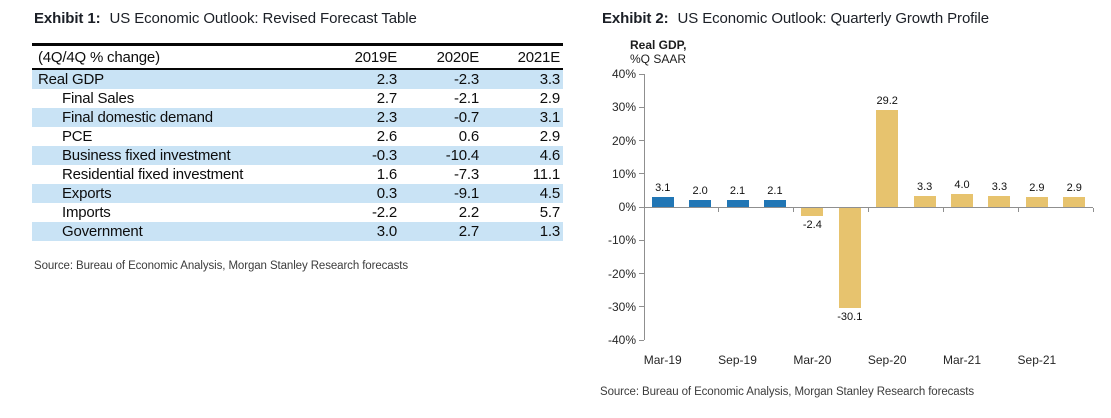 The height and width of the screenshot is (418, 1111). What do you see at coordinates (174, 155) in the screenshot?
I see `row-label: Business fixed investment` at bounding box center [174, 155].